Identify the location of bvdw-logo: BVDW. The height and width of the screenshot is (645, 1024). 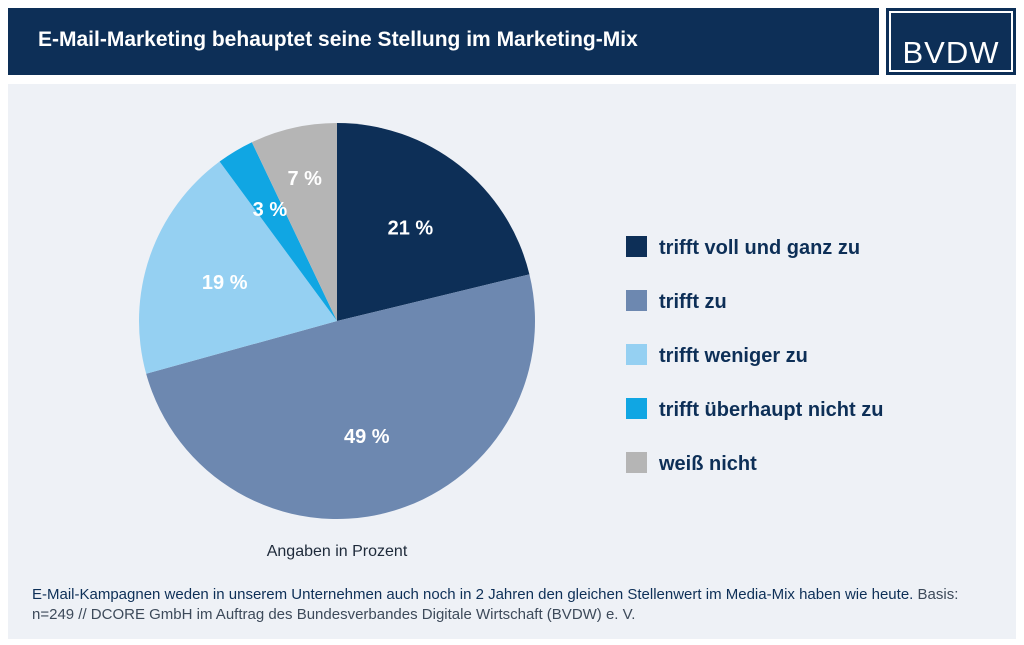
(951, 41).